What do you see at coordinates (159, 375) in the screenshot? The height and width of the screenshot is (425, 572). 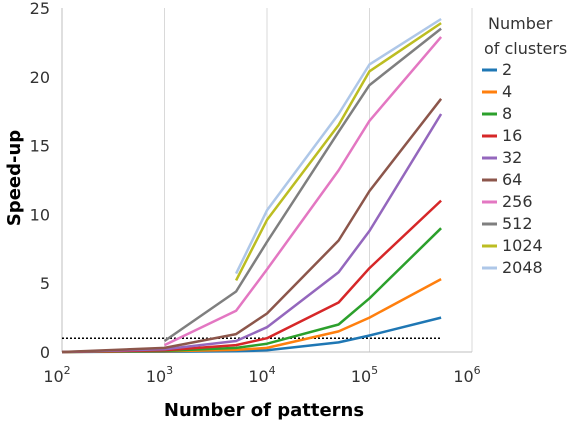 I see `x-tick-label-1: 10³` at bounding box center [159, 375].